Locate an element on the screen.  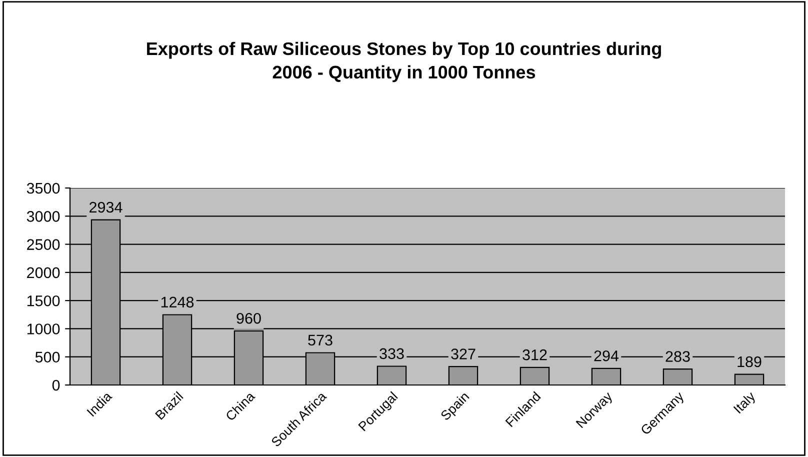
x-tick-label: Italy is located at coordinates (745, 403).